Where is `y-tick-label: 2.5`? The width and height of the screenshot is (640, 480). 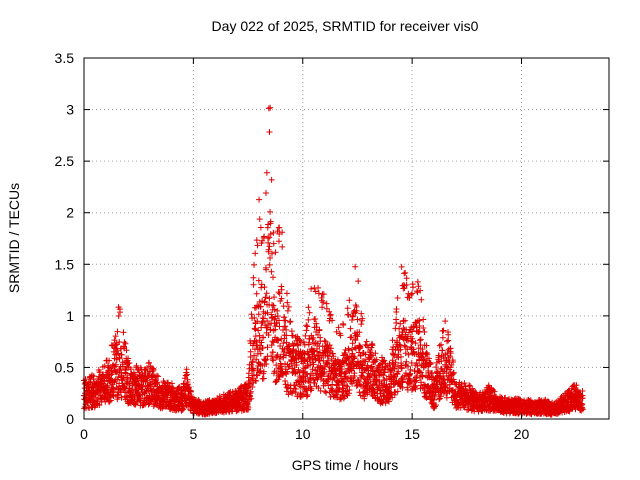
y-tick-label: 2.5 is located at coordinates (65, 161).